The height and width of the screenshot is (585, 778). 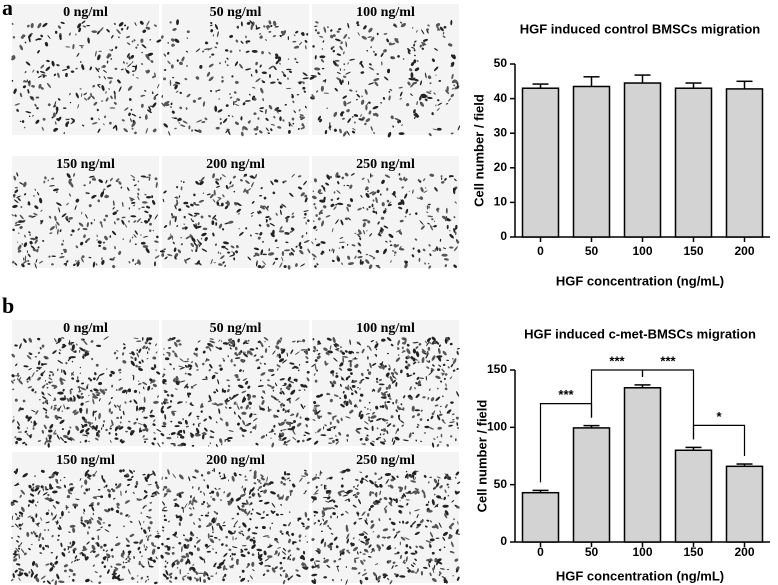 What do you see at coordinates (744, 84) in the screenshot?
I see `error-bar` at bounding box center [744, 84].